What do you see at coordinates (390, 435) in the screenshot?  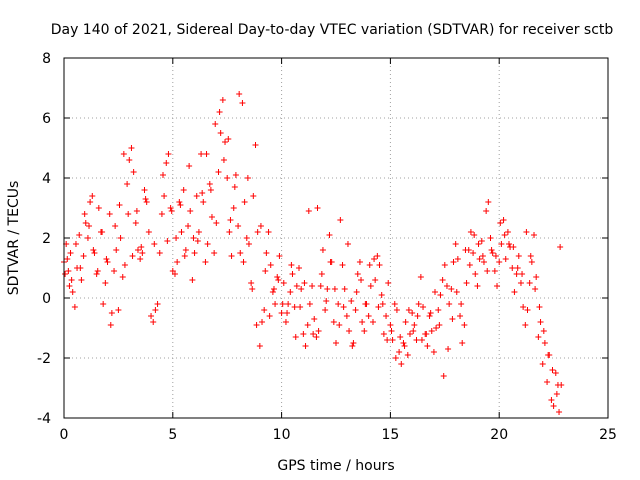 I see `x-tick-label: 15` at bounding box center [390, 435].